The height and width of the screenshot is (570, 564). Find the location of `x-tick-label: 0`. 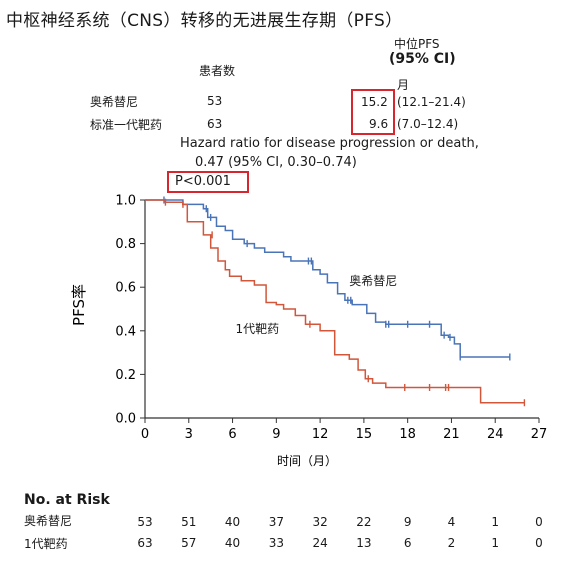

x-tick-label: 0 is located at coordinates (145, 434).